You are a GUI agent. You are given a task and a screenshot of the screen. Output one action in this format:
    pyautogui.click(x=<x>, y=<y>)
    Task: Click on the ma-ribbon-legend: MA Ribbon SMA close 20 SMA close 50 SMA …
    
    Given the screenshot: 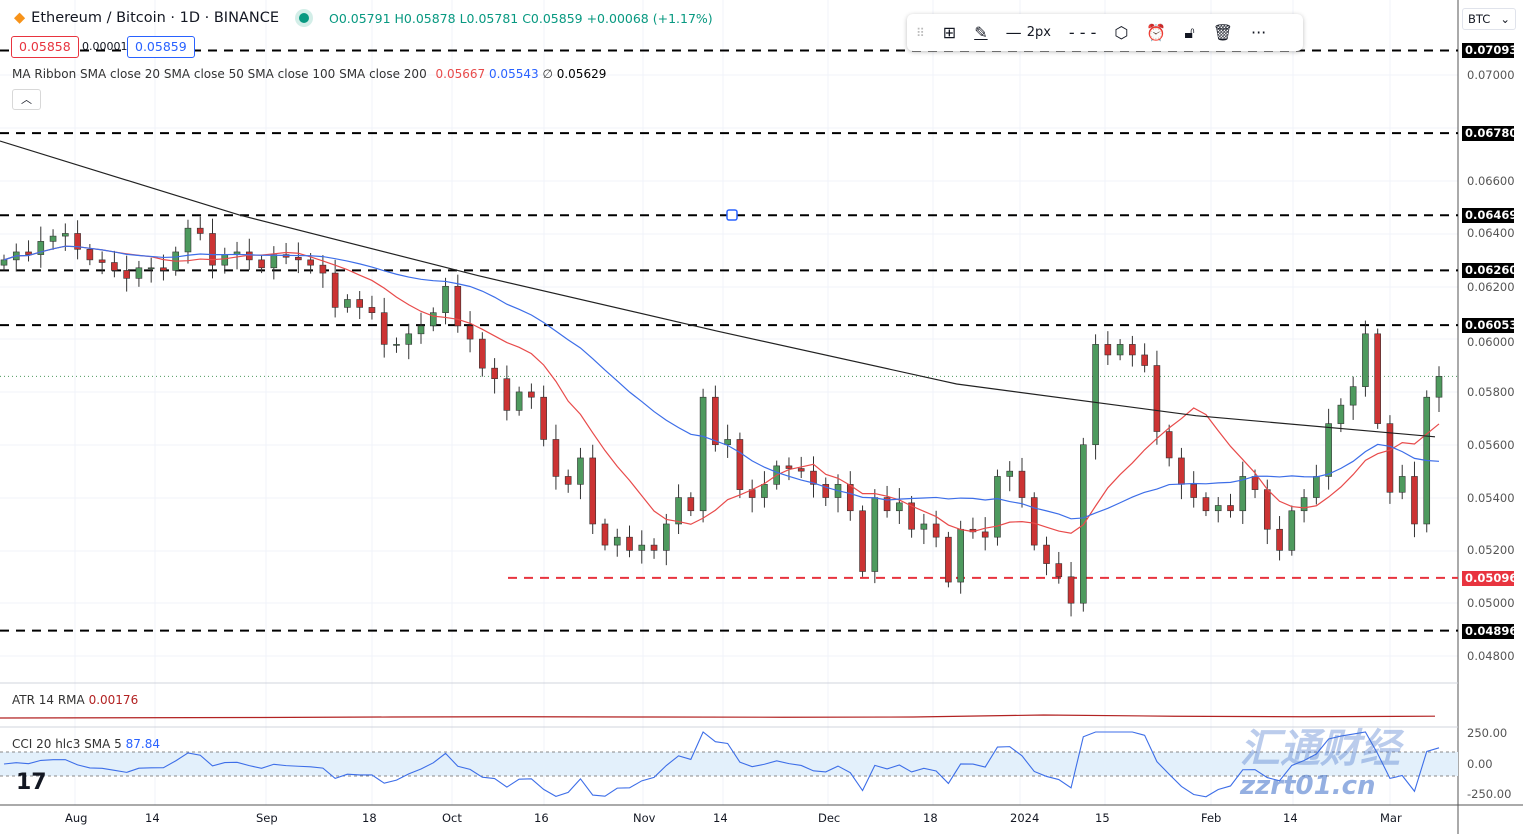 What is the action you would take?
    pyautogui.click(x=309, y=74)
    